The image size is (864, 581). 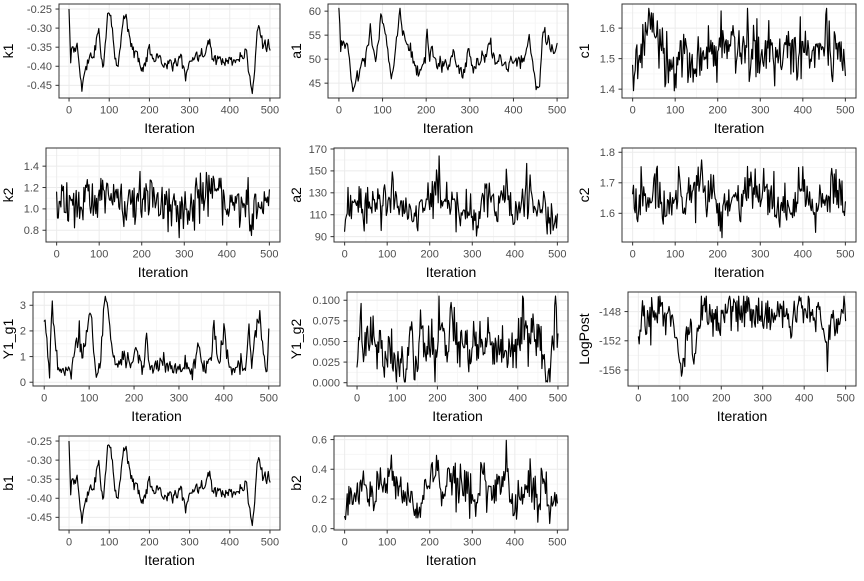 I want to click on y-tick-label: -0.25, so click(x=39, y=10).